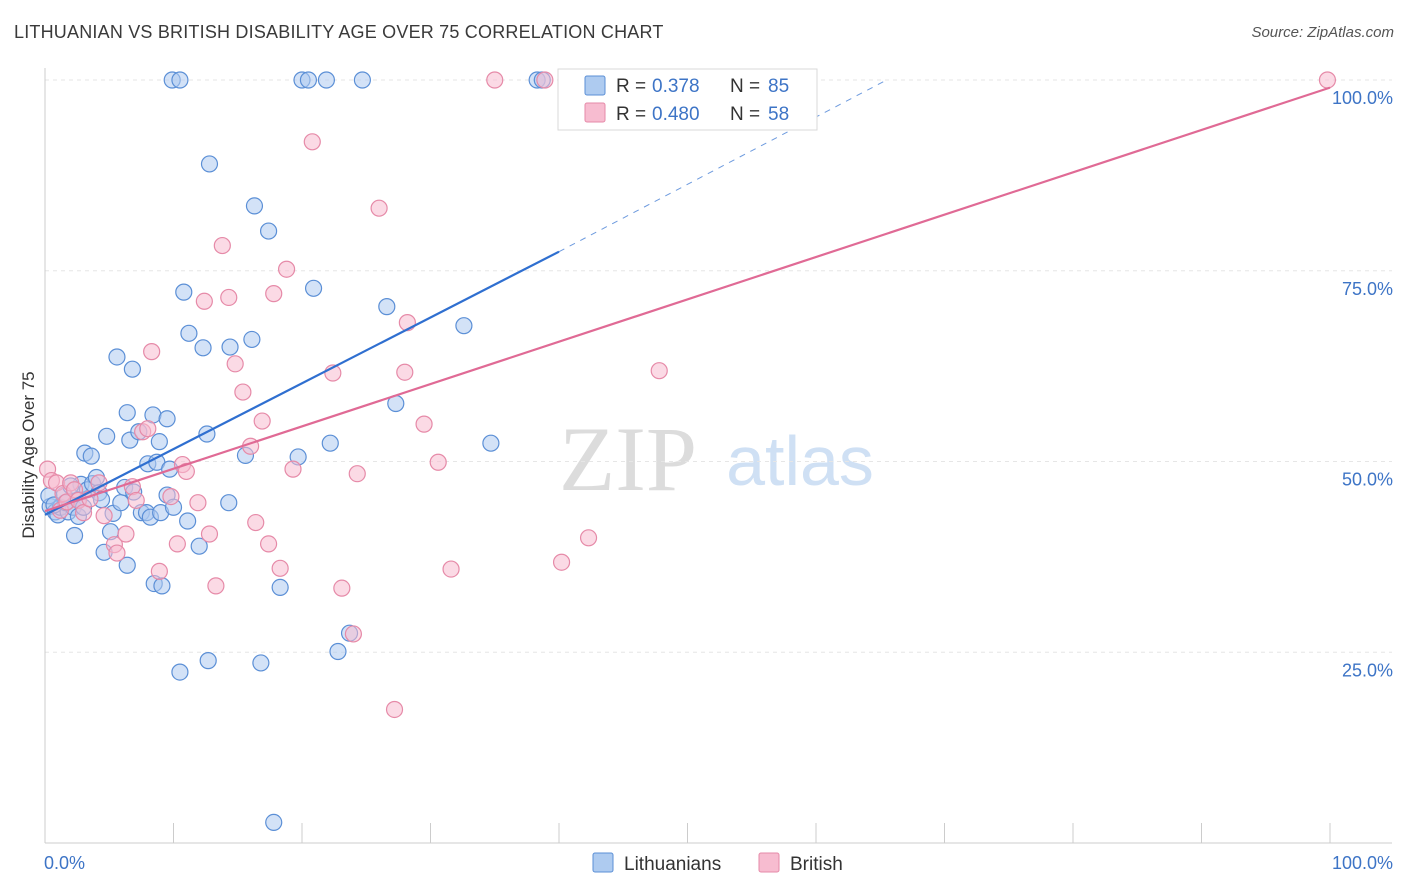 The image size is (1406, 892). What do you see at coordinates (302, 383) in the screenshot?
I see `lithuanians-trend-line` at bounding box center [302, 383].